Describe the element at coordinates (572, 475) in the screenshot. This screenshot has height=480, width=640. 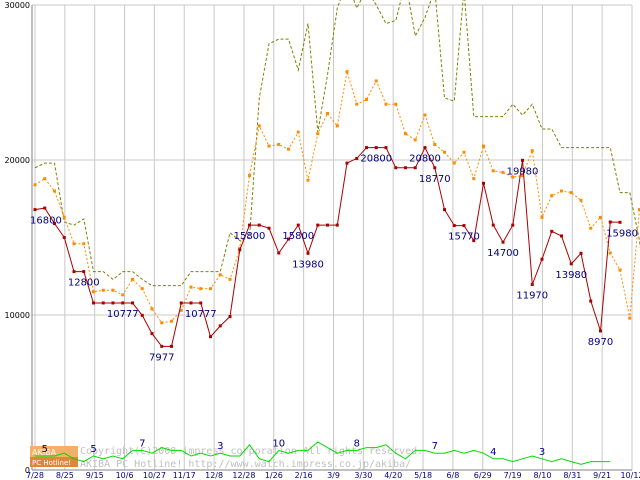
I see `x-tick-label: 8/31` at that location.